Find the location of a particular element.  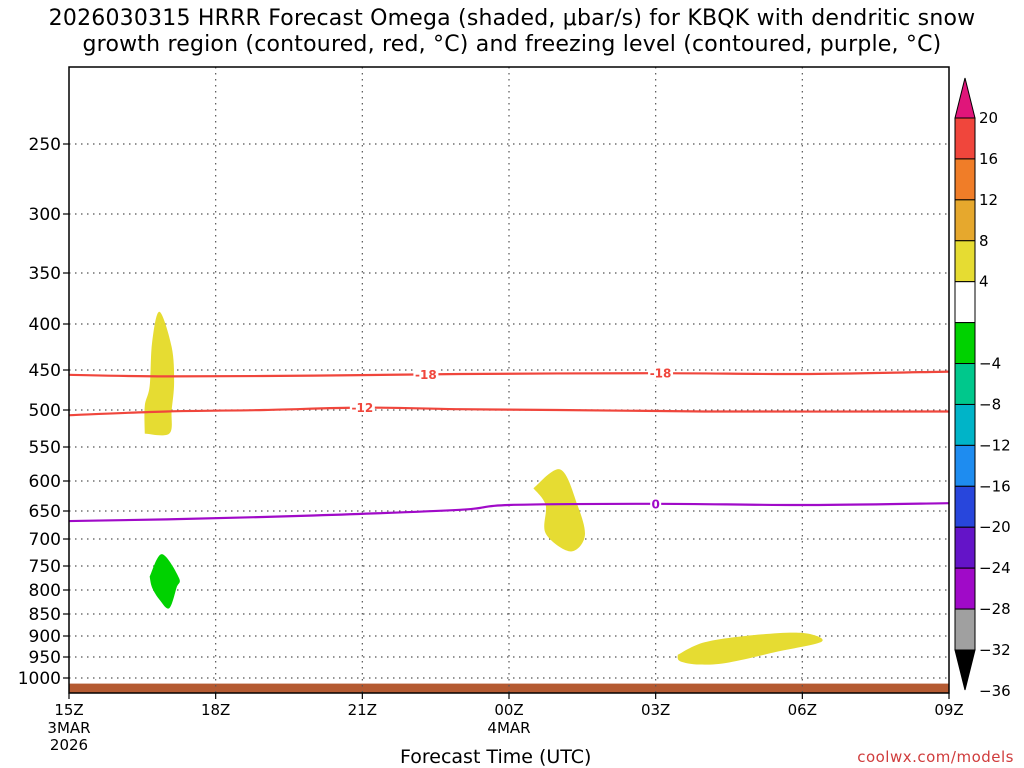

ytick-label-850: 850 is located at coordinates (45, 615).